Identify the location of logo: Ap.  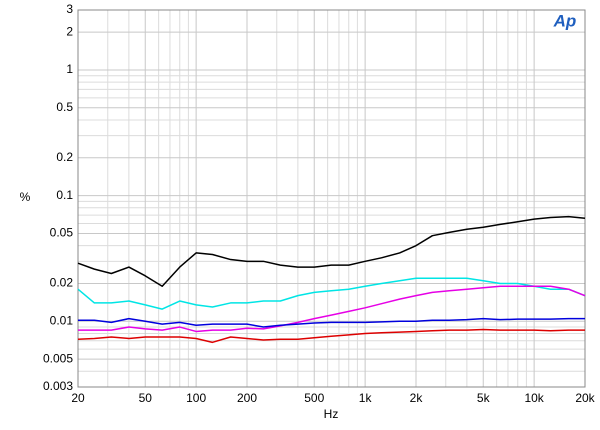
(565, 20).